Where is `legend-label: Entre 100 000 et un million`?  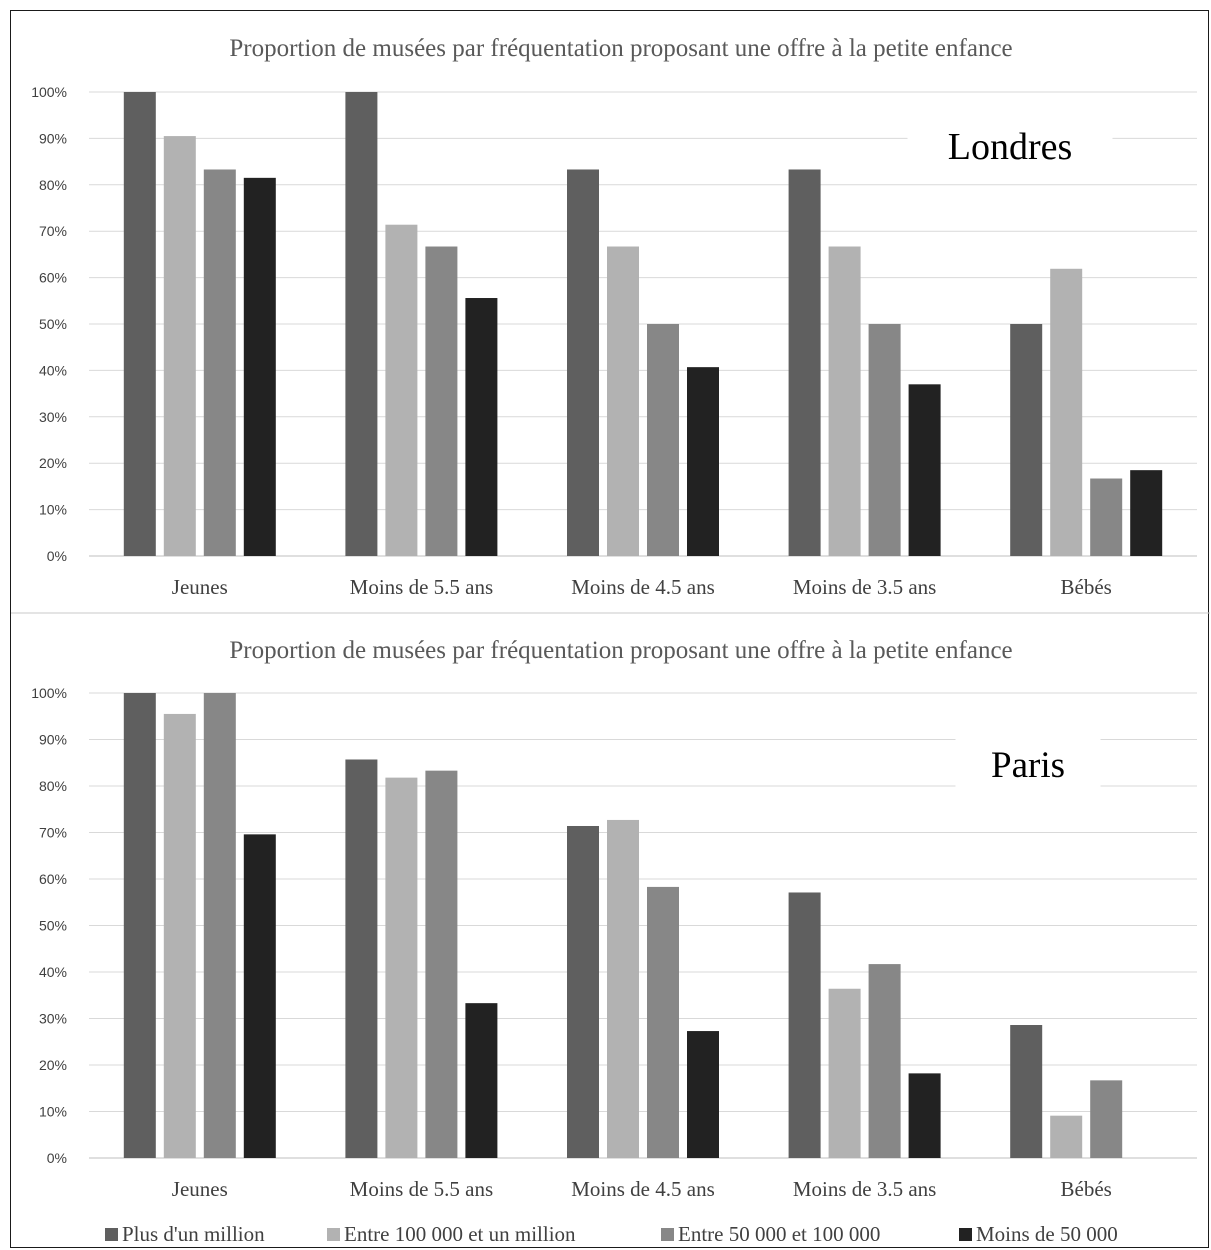
legend-label: Entre 100 000 et un million is located at coordinates (460, 1234).